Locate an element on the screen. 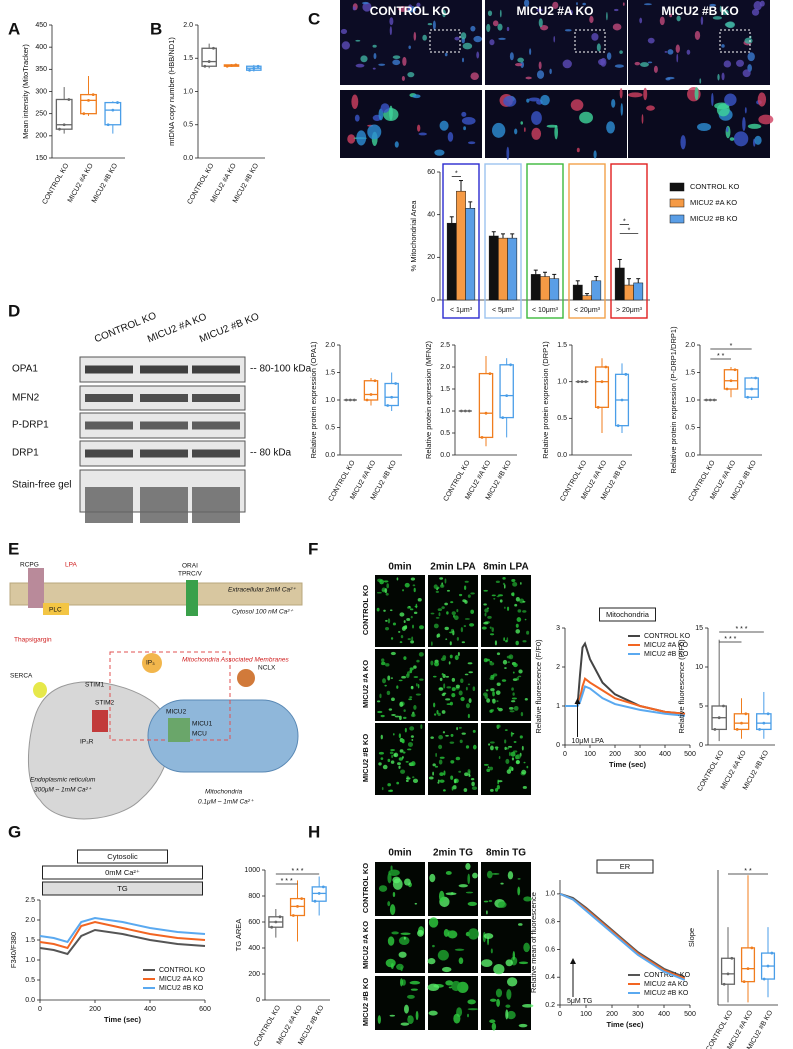 This screenshot has width=793, height=1049. condition-label: 0mM Ca²⁺ is located at coordinates (122, 872).